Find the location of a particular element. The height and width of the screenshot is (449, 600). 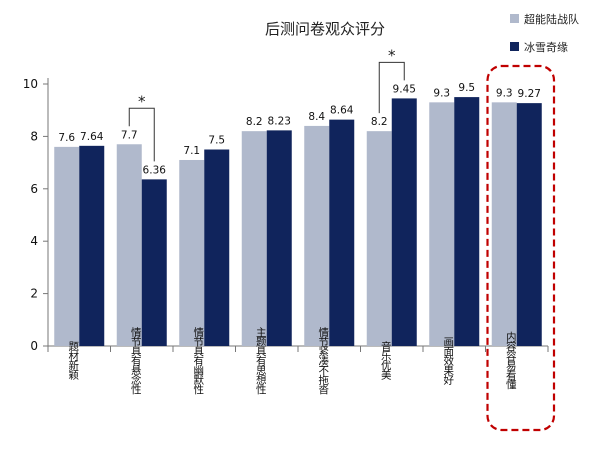

data-label: 7.6 is located at coordinates (66, 138).